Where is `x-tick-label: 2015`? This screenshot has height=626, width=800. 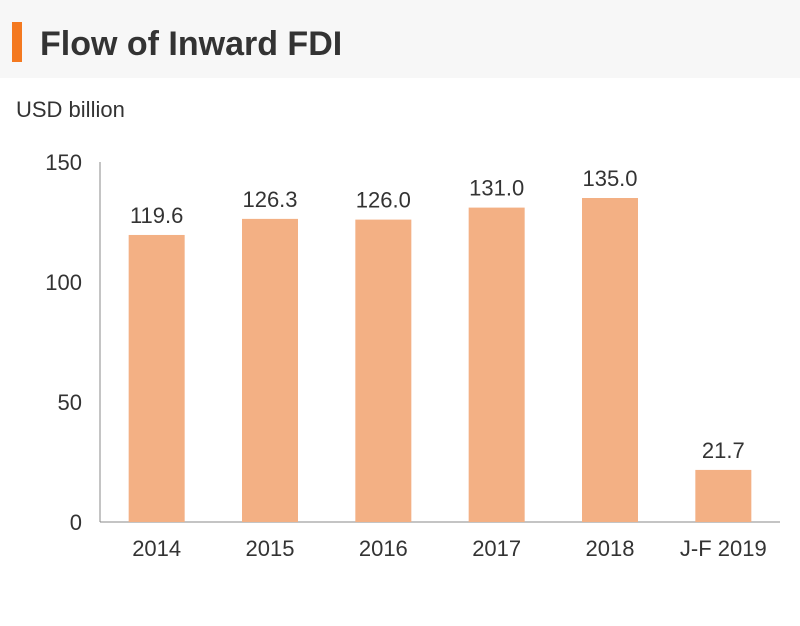 x-tick-label: 2015 is located at coordinates (270, 548).